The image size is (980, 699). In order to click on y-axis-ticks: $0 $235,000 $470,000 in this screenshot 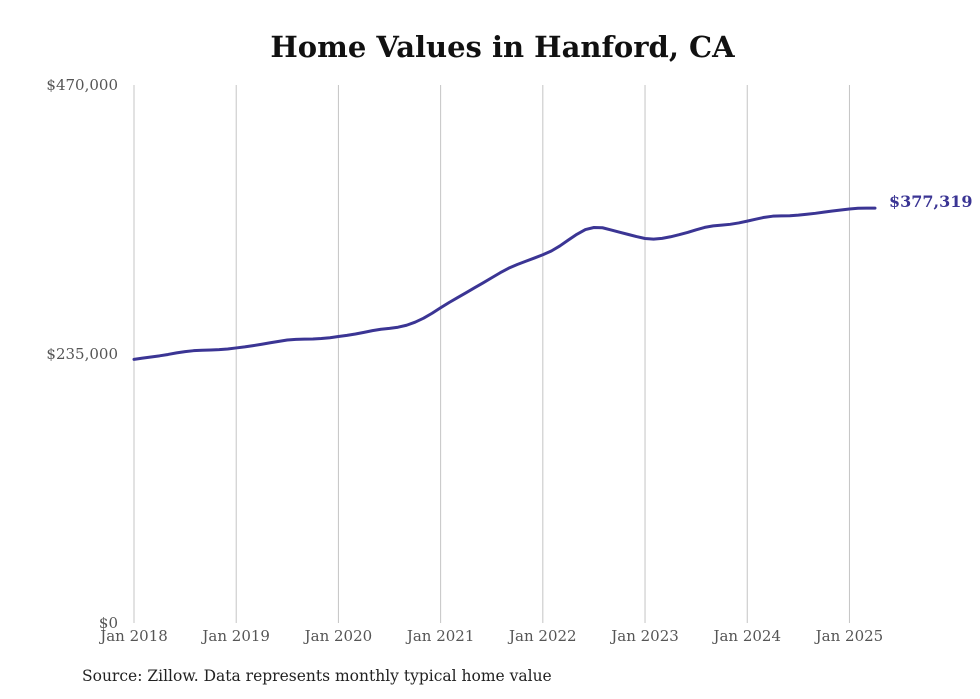, I will do `click(82, 354)`.